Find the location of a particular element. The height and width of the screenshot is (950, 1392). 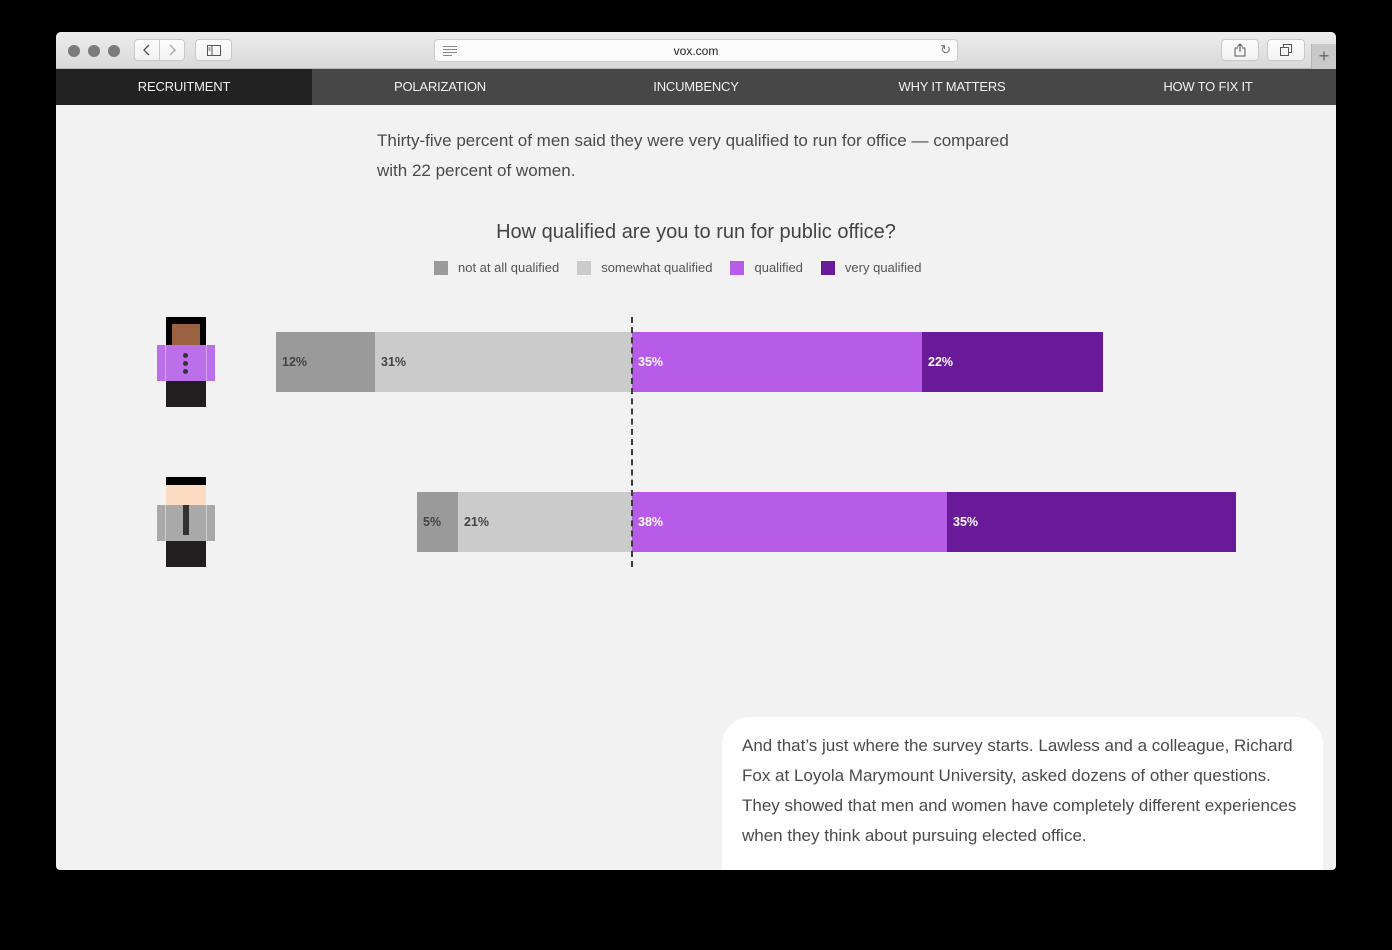

legend-item-very: very qualified is located at coordinates (871, 267).